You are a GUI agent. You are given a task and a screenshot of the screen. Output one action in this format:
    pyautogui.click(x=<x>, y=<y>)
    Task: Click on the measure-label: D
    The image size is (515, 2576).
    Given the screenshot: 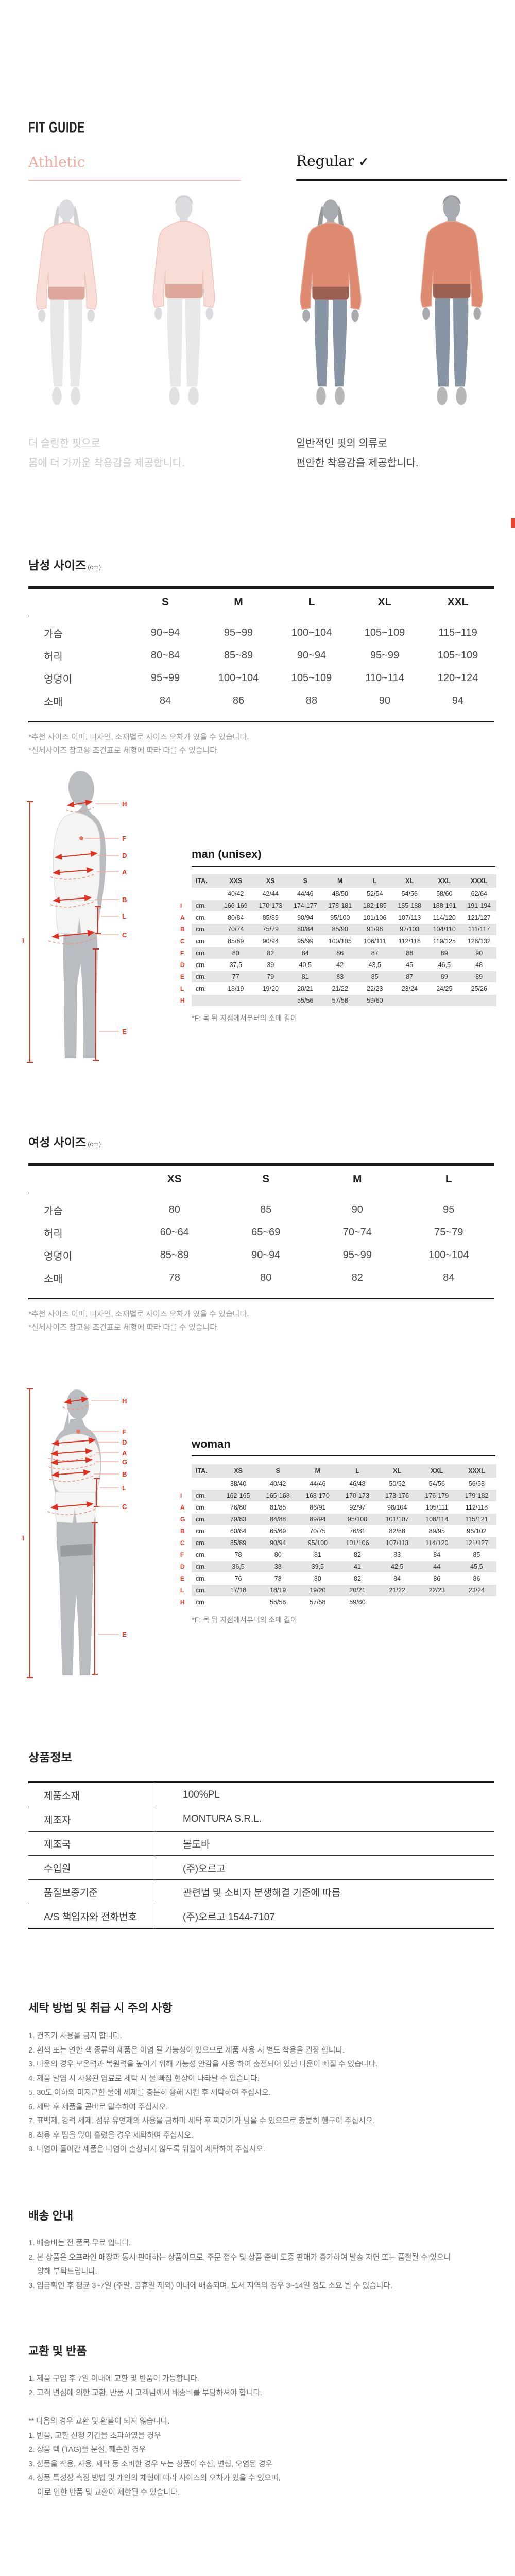 What is the action you would take?
    pyautogui.click(x=124, y=1442)
    